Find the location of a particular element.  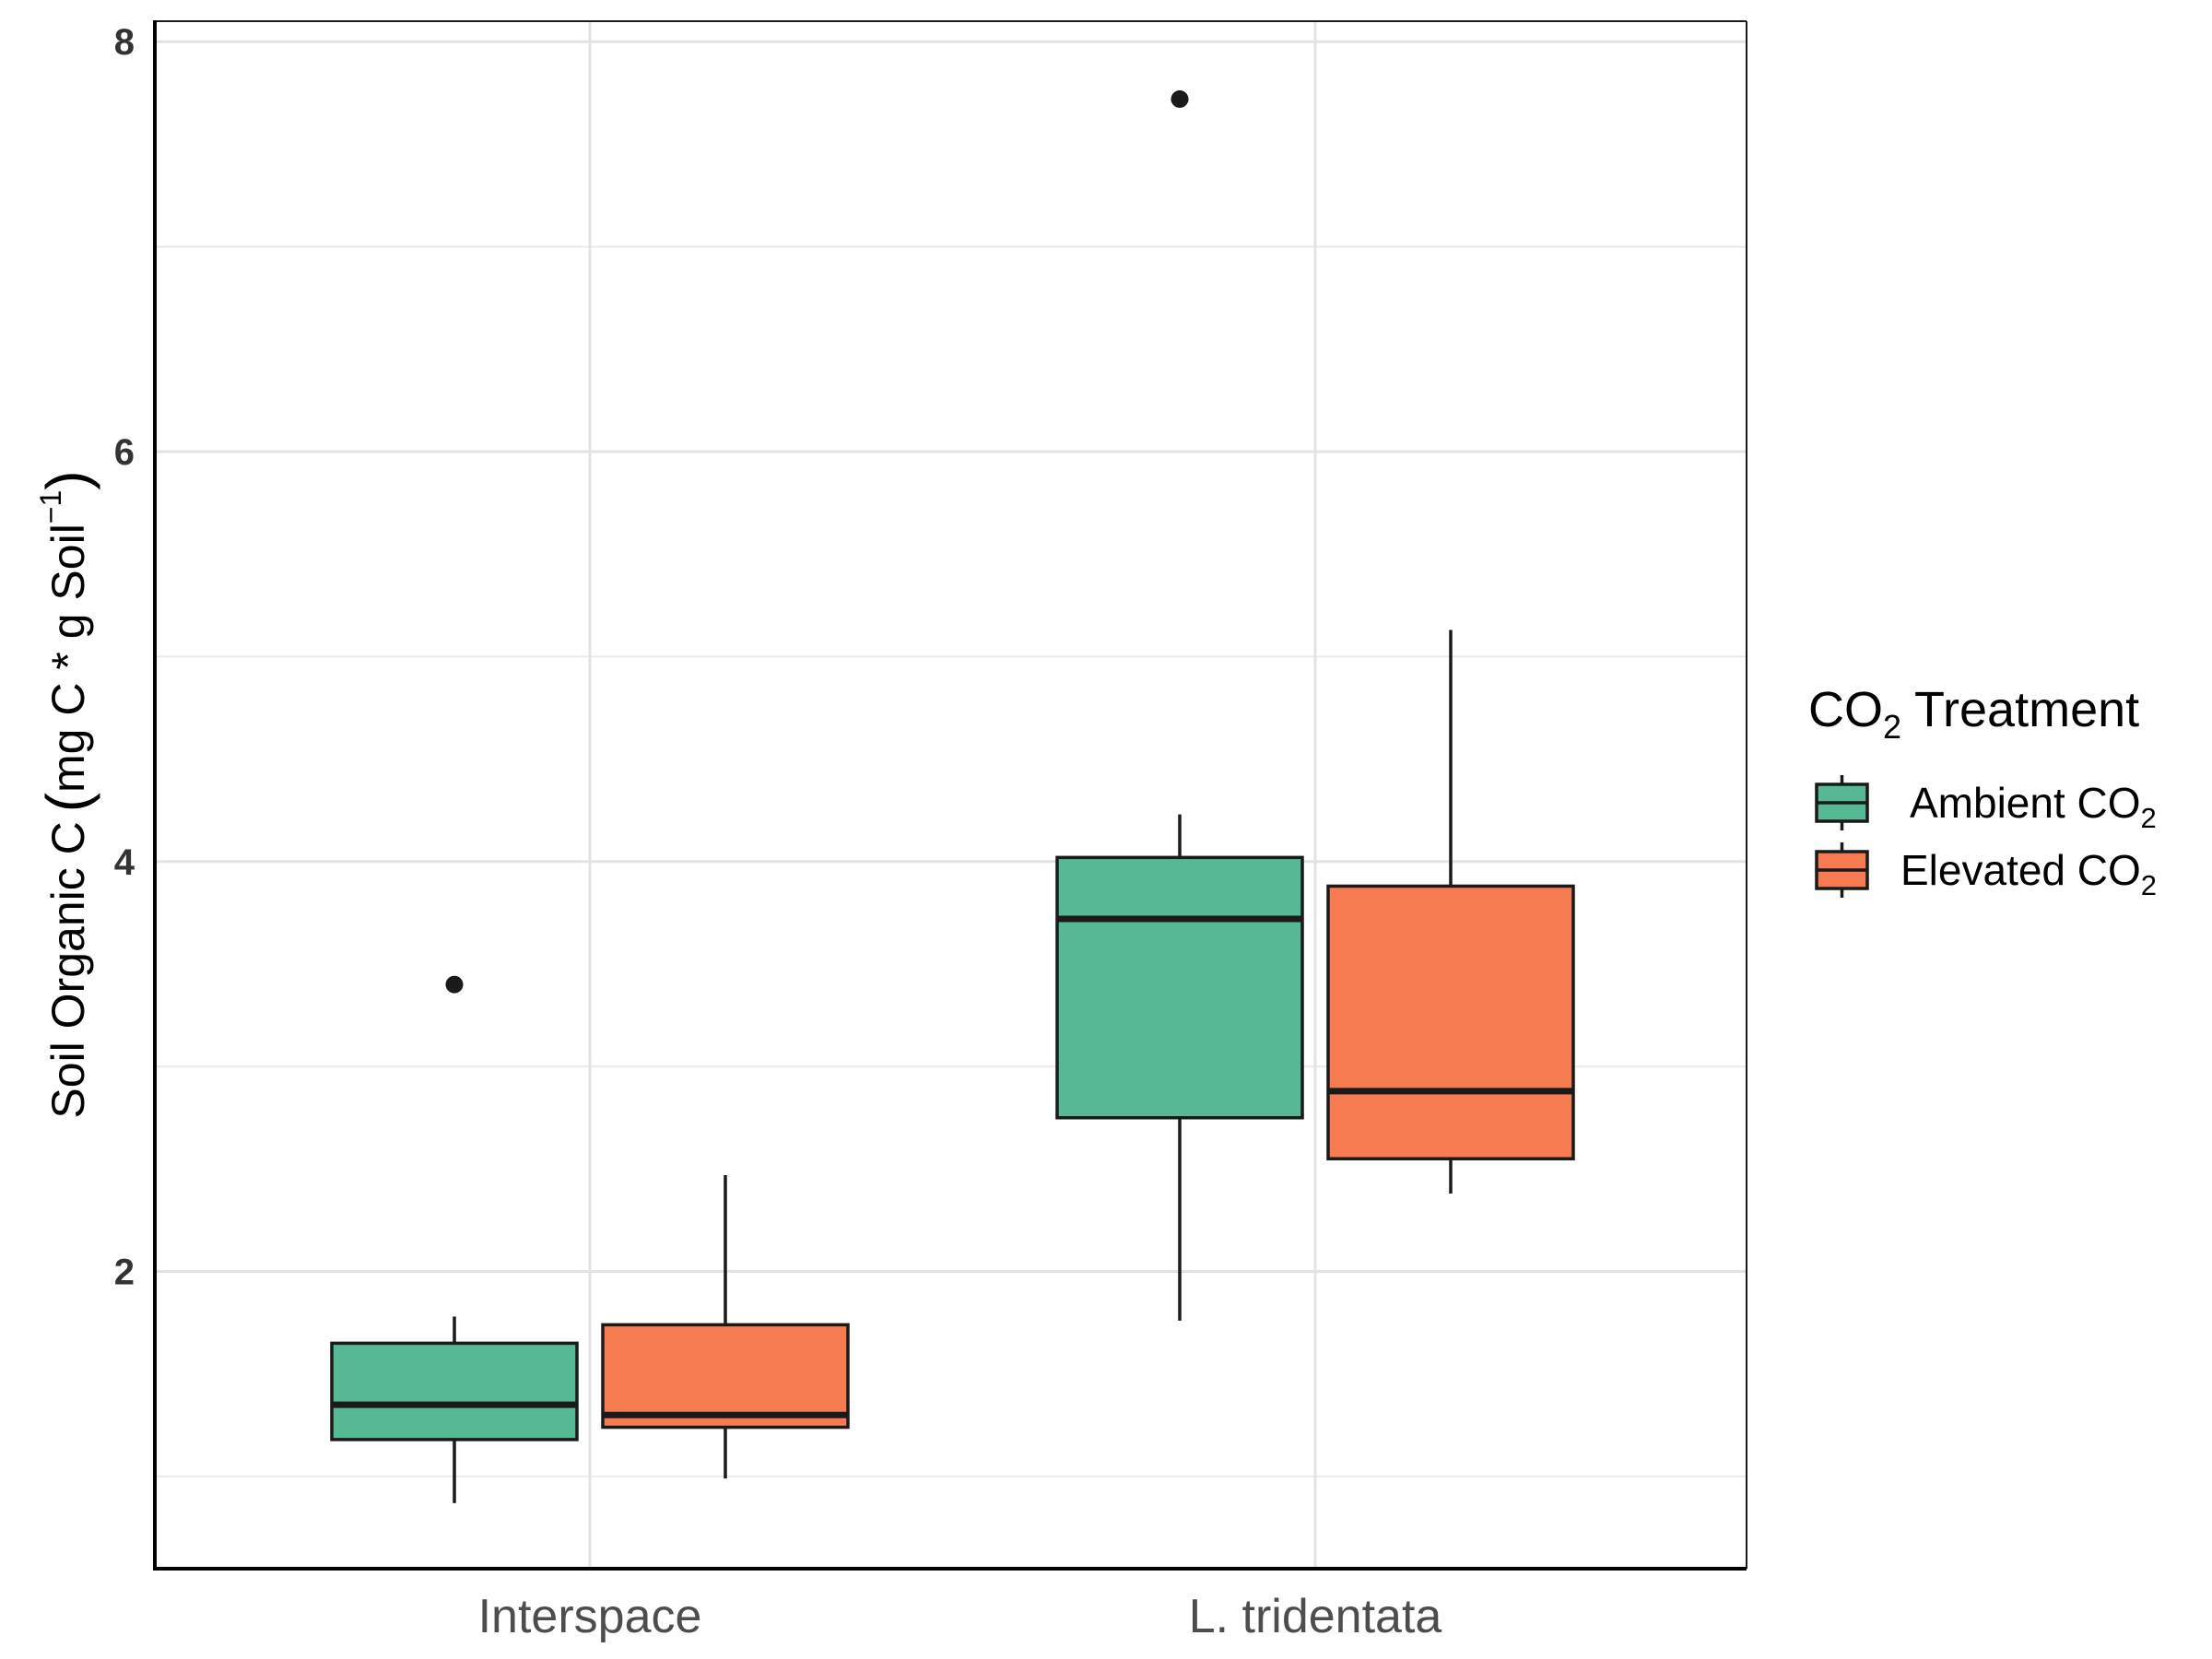

y-axis-title: Soil Organic C (mg C * g Soil−1) is located at coordinates (67, 794).